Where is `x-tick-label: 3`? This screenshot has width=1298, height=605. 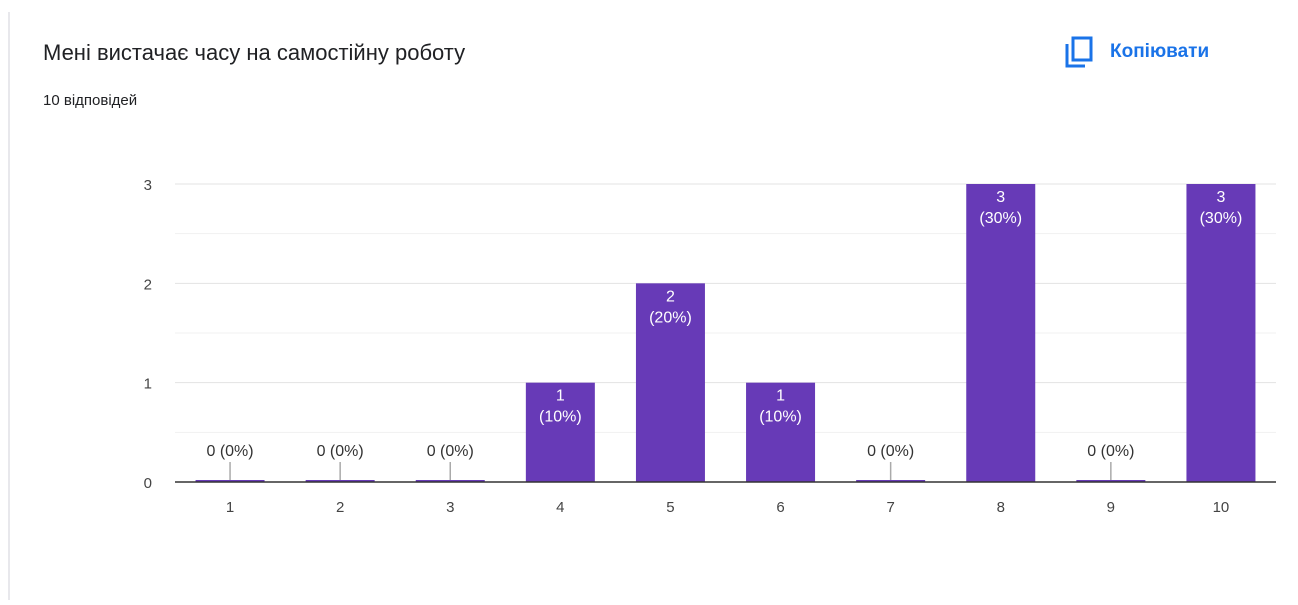 x-tick-label: 3 is located at coordinates (450, 507).